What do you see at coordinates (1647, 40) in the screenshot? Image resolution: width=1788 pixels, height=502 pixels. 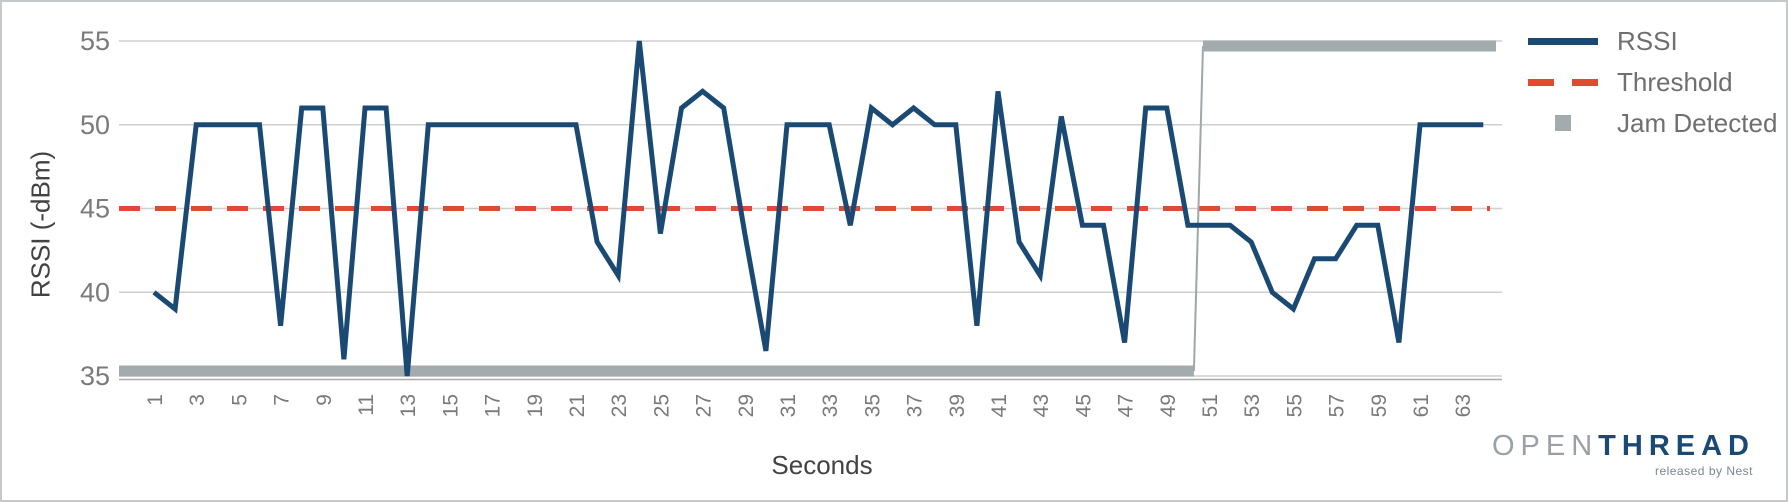 I see `legend-label: RSSI` at bounding box center [1647, 40].